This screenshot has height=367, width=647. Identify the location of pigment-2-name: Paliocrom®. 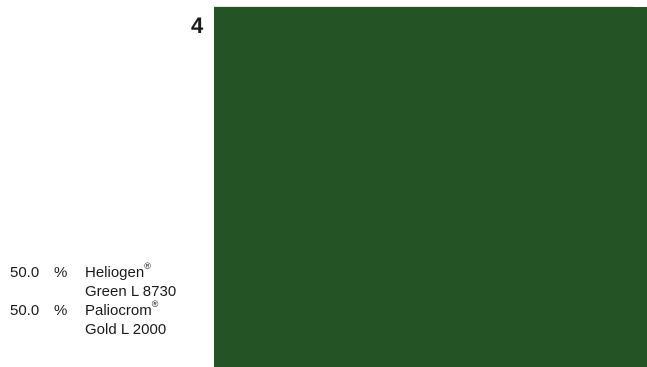
(122, 309).